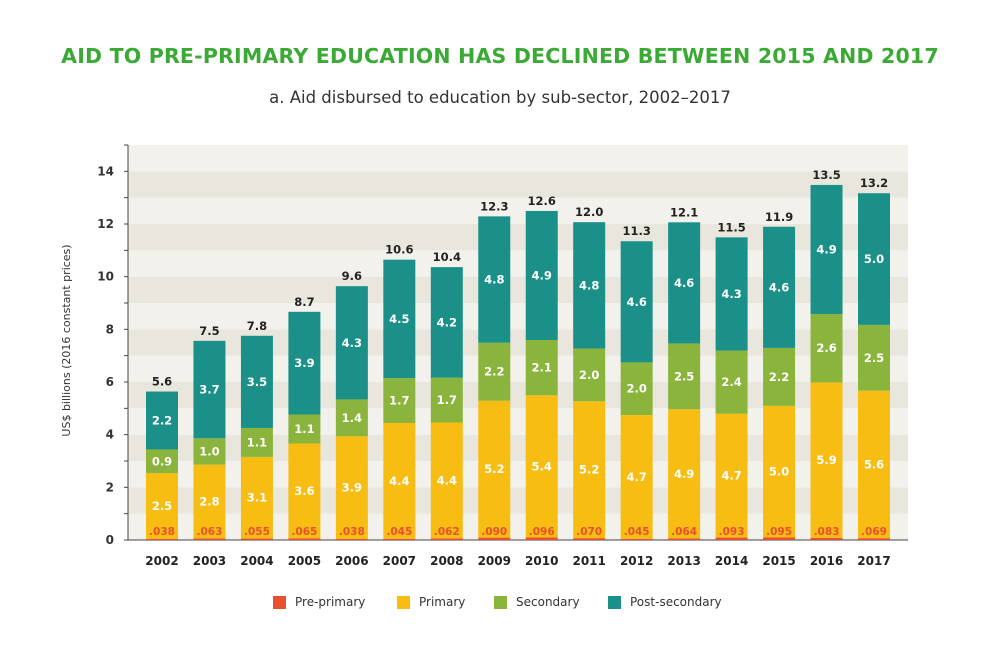 The width and height of the screenshot is (1000, 666). What do you see at coordinates (542, 532) in the screenshot?
I see `label-pre-primary: .096` at bounding box center [542, 532].